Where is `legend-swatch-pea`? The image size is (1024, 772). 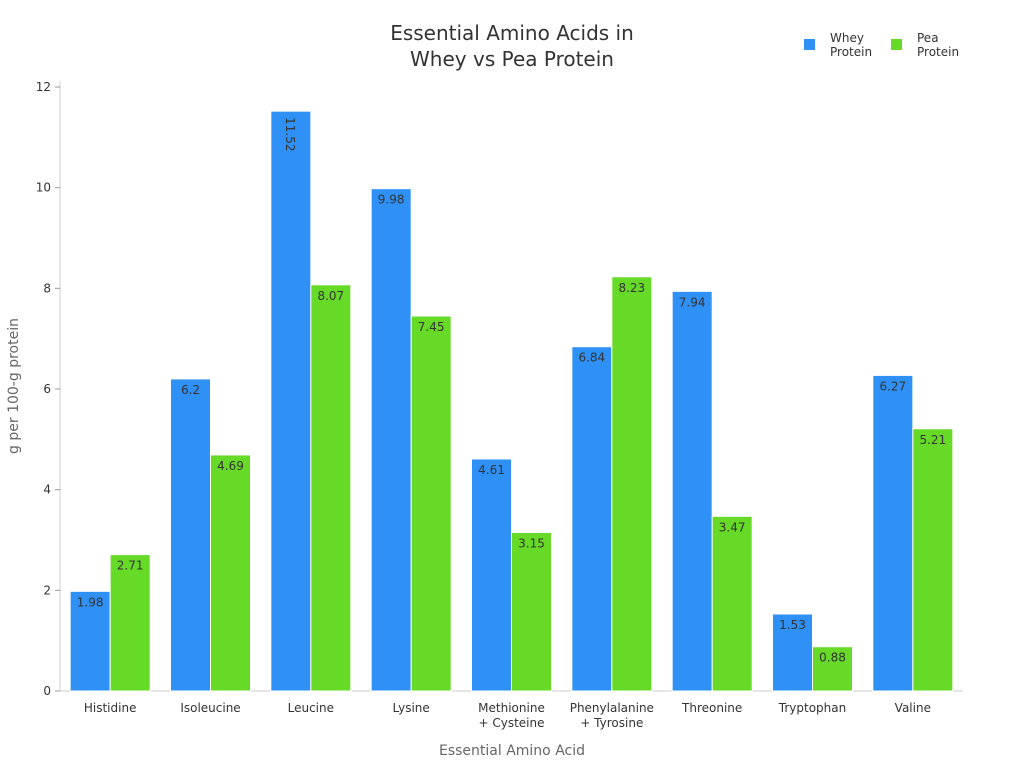
legend-swatch-pea is located at coordinates (896, 44).